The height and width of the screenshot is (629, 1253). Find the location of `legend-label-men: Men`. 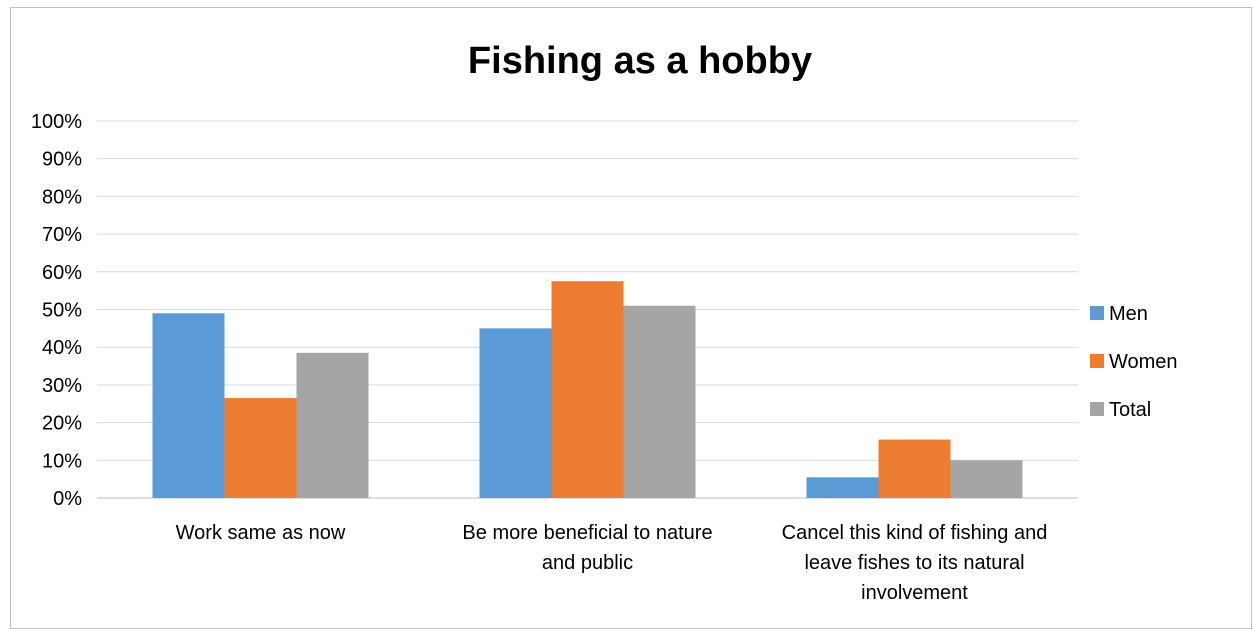

legend-label-men: Men is located at coordinates (1128, 314).